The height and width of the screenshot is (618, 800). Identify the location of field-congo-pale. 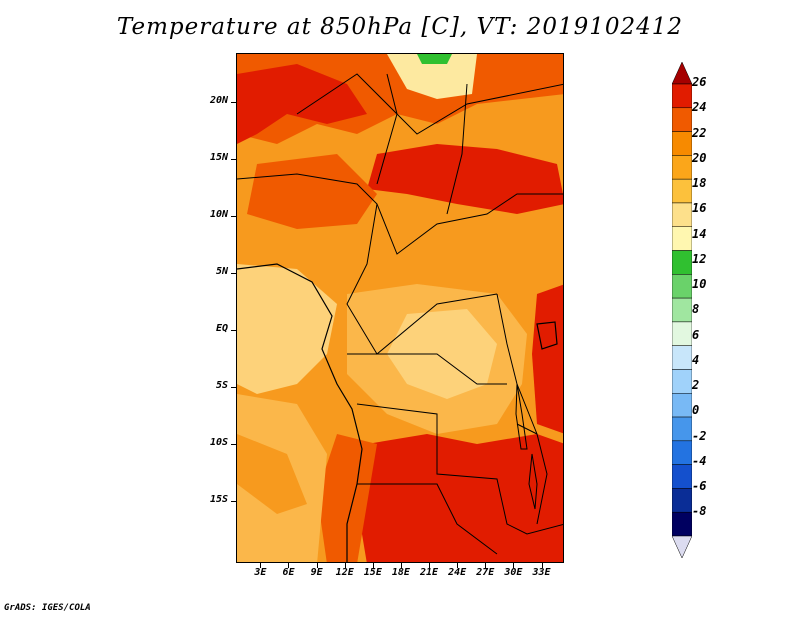
(442, 354).